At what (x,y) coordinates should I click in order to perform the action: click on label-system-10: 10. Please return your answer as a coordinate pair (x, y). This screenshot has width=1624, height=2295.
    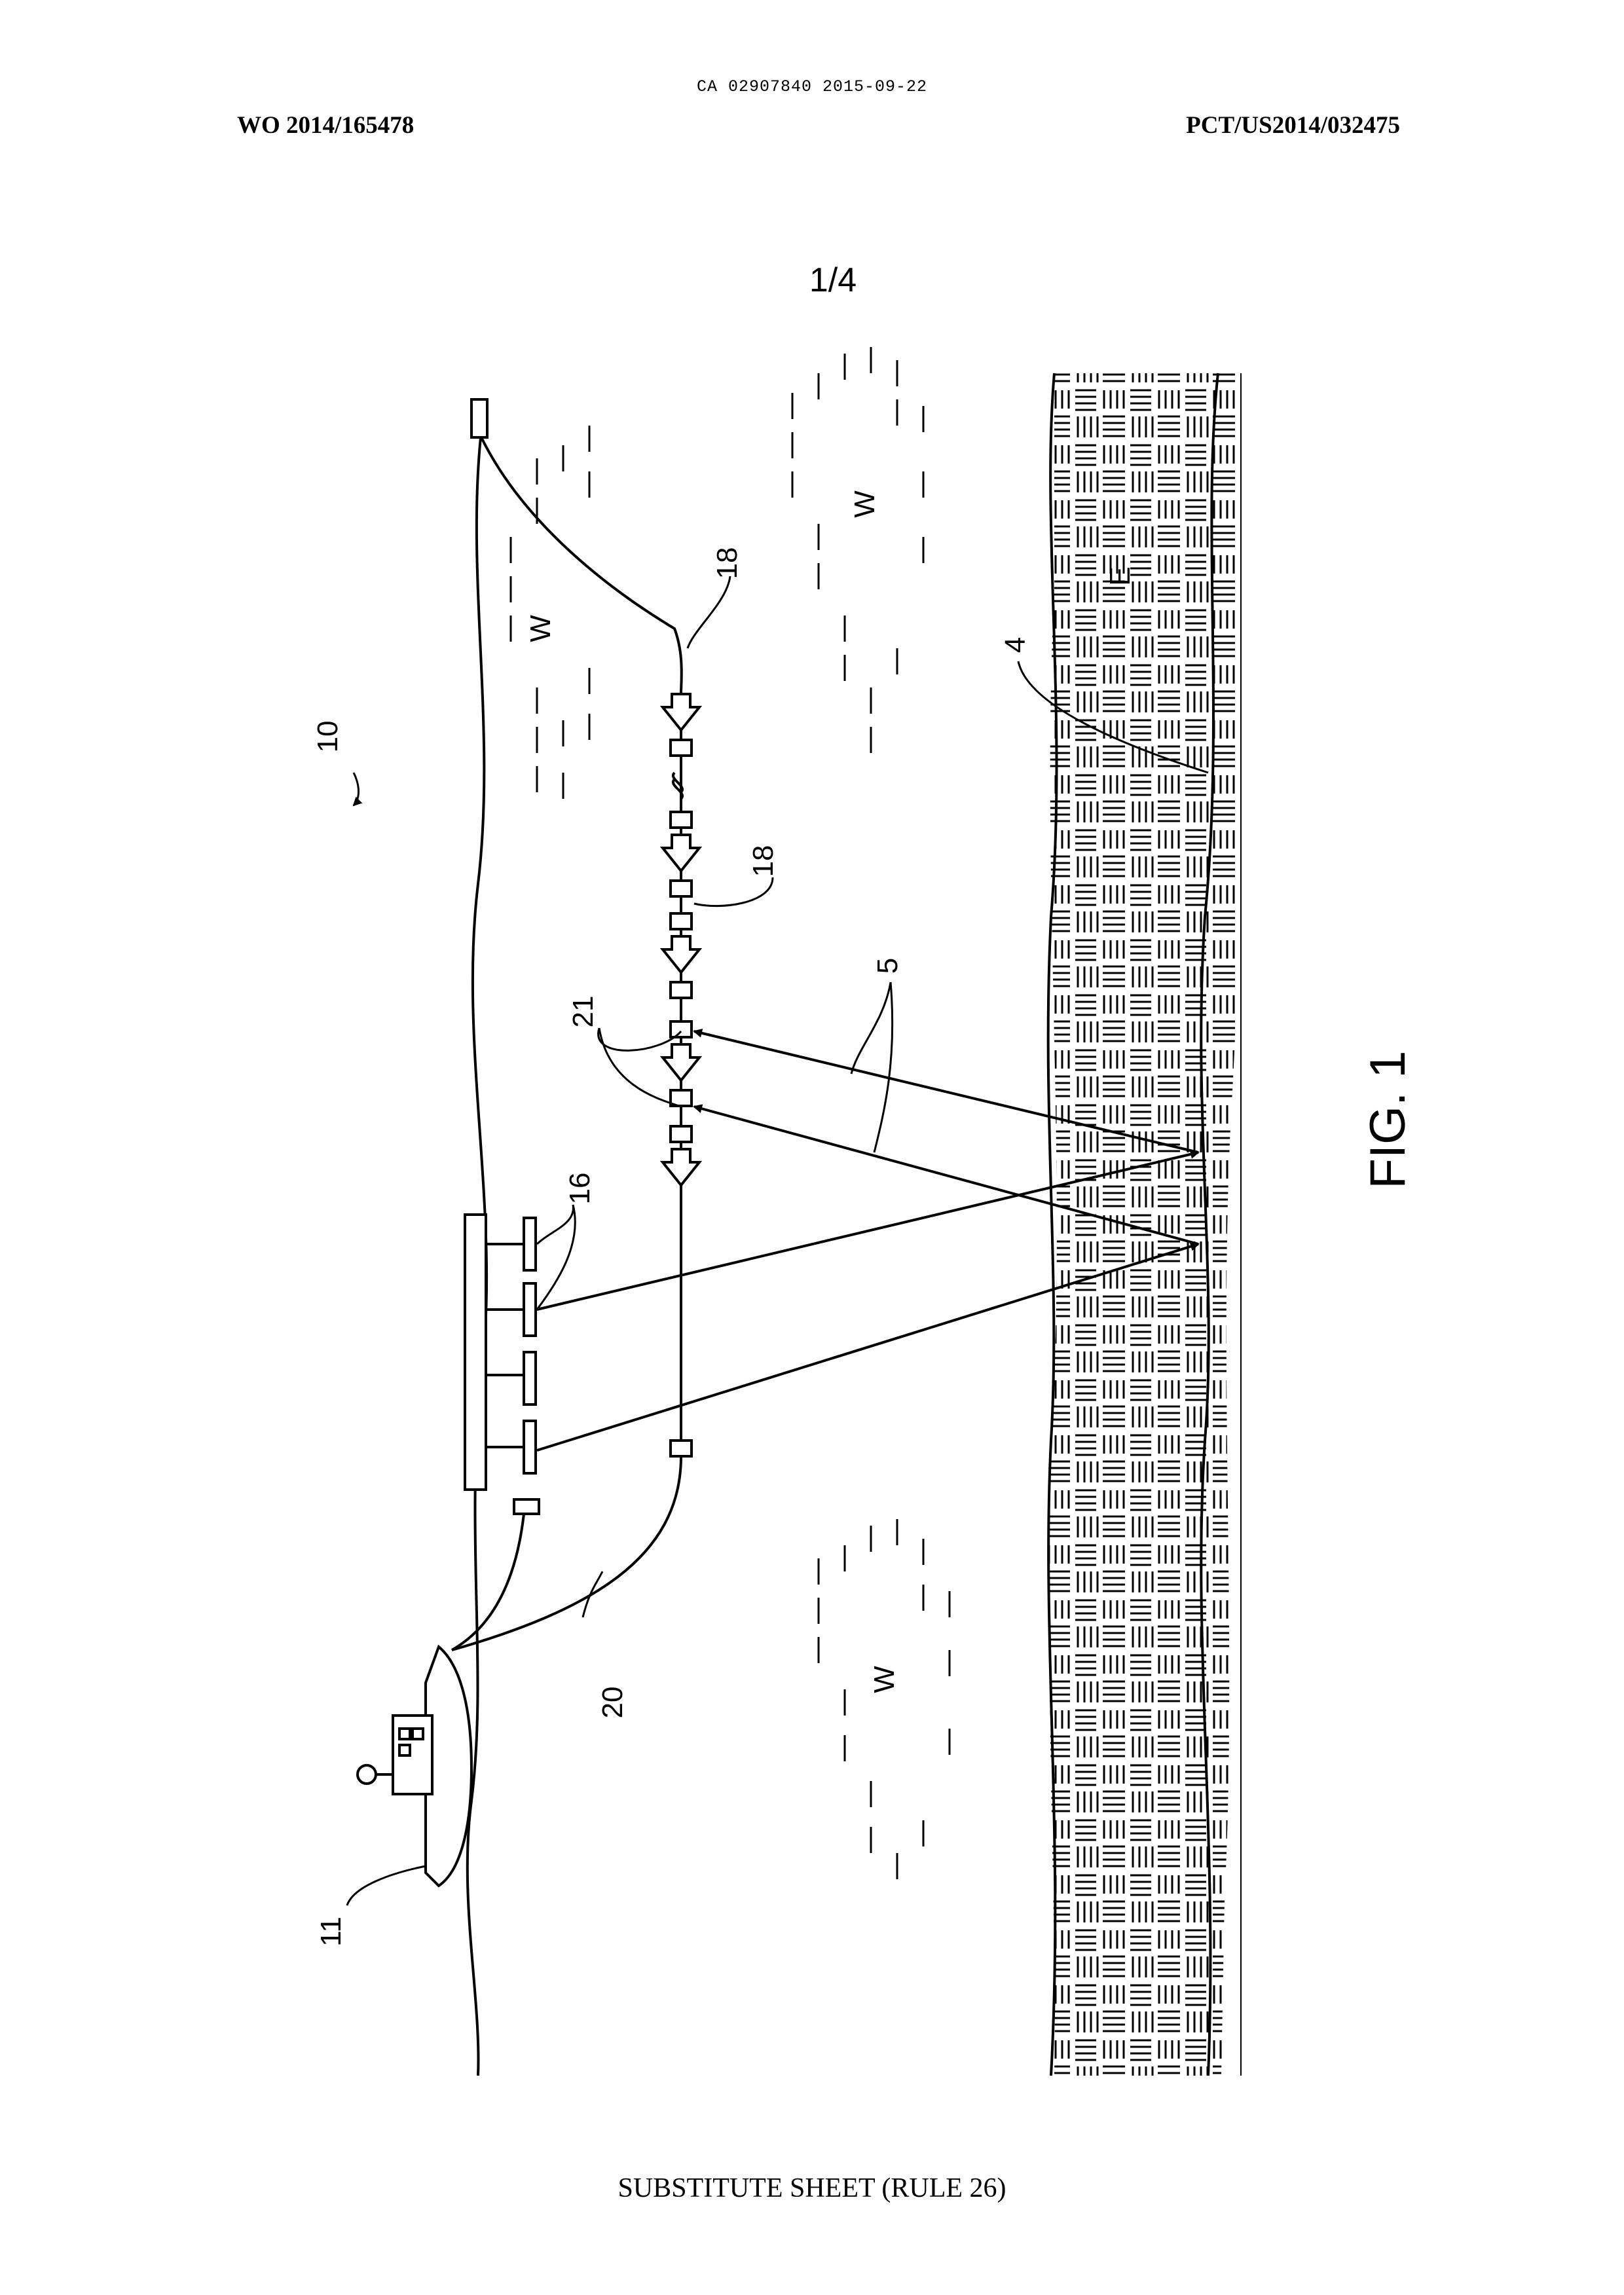
    Looking at the image, I should click on (328, 737).